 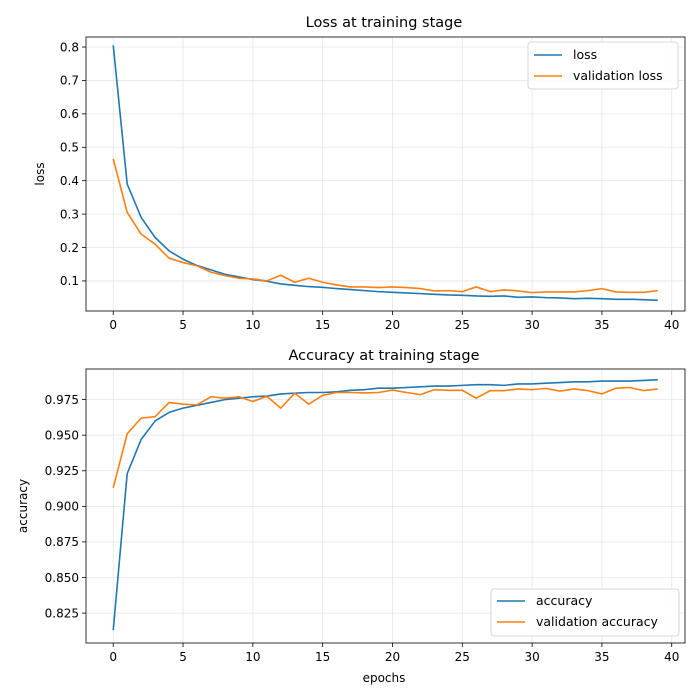 I want to click on loss-x-tick-label: 15, so click(x=322, y=325).